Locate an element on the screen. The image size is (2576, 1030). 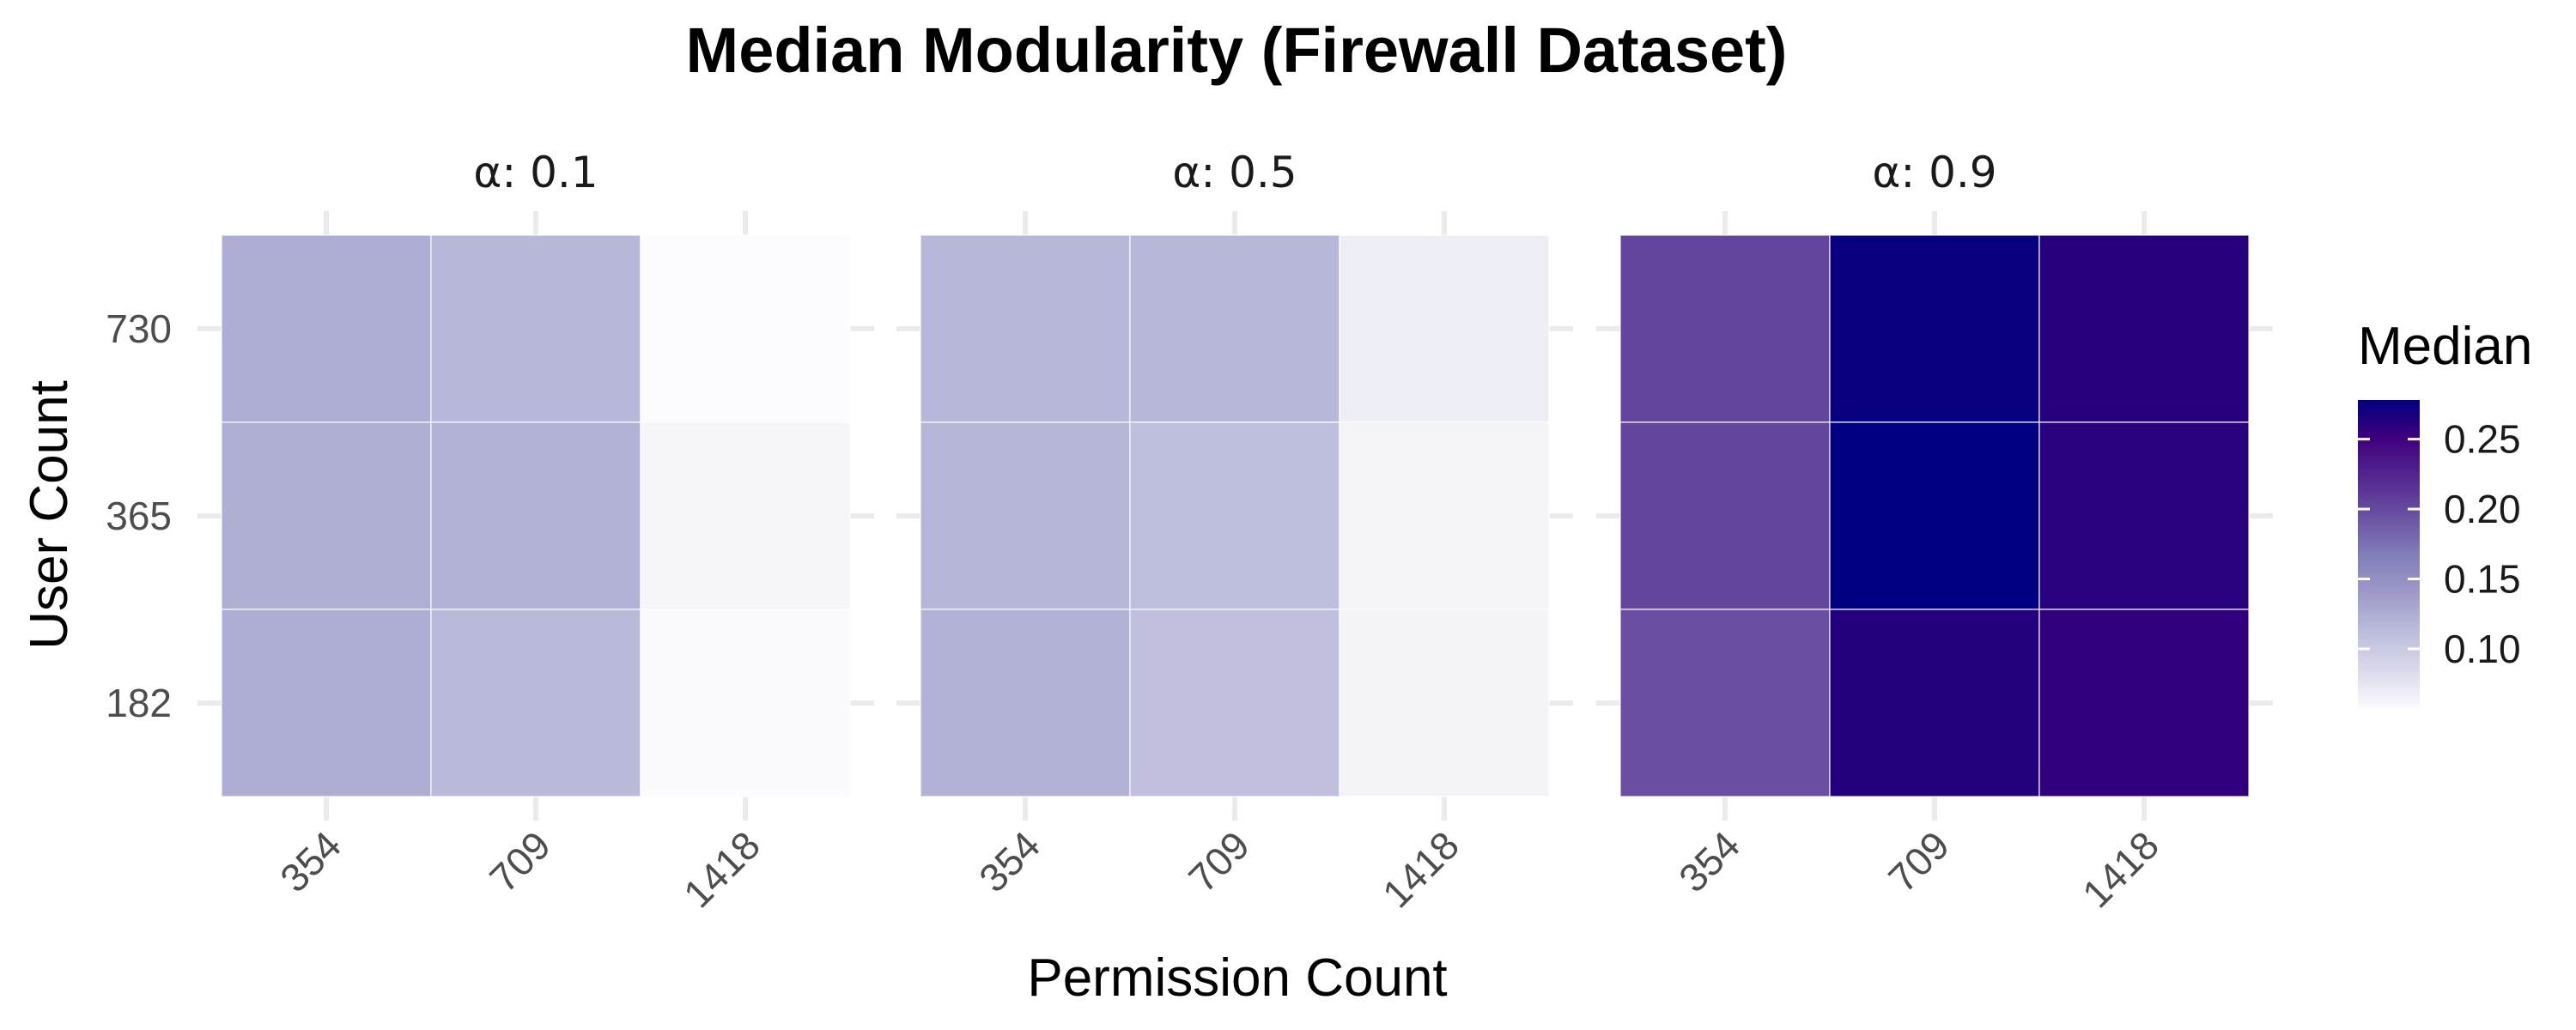
legend-colorbar is located at coordinates (2389, 554).